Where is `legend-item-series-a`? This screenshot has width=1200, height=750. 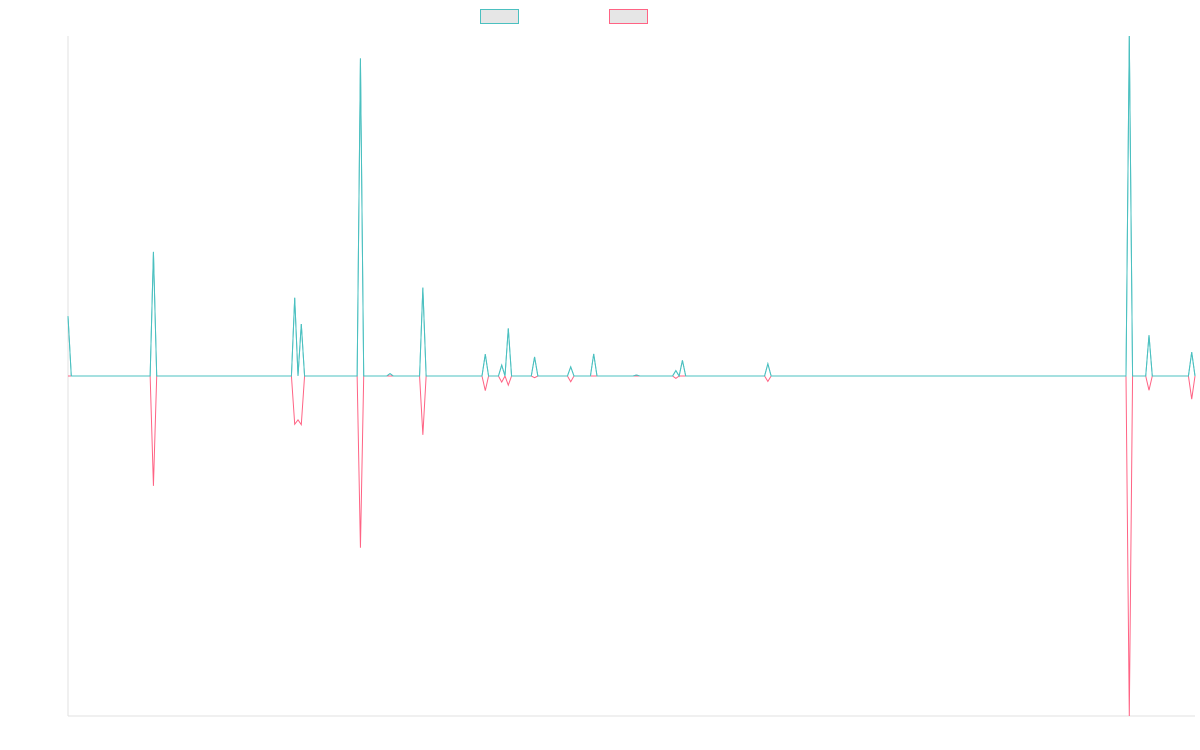 legend-item-series-a is located at coordinates (502, 16).